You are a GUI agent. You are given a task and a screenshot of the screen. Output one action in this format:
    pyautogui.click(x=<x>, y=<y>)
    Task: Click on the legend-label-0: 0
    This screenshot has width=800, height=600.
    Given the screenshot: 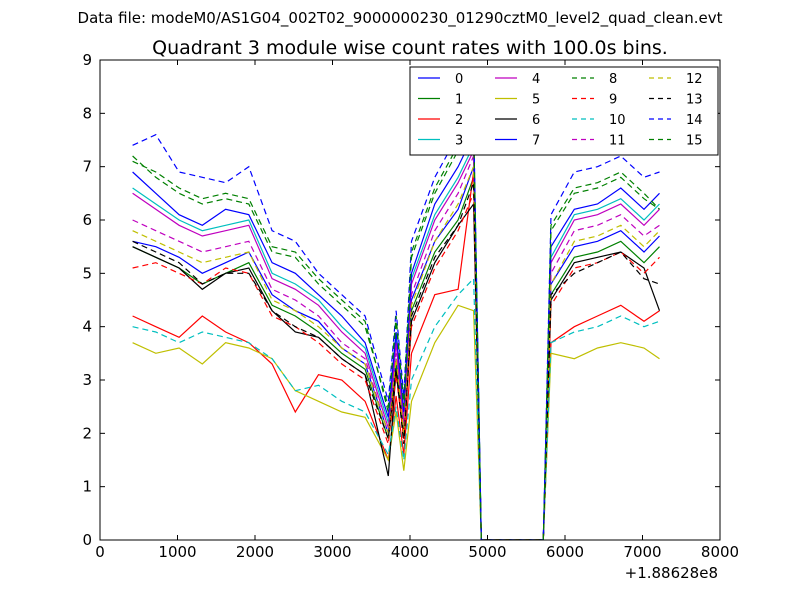 What is the action you would take?
    pyautogui.click(x=459, y=79)
    